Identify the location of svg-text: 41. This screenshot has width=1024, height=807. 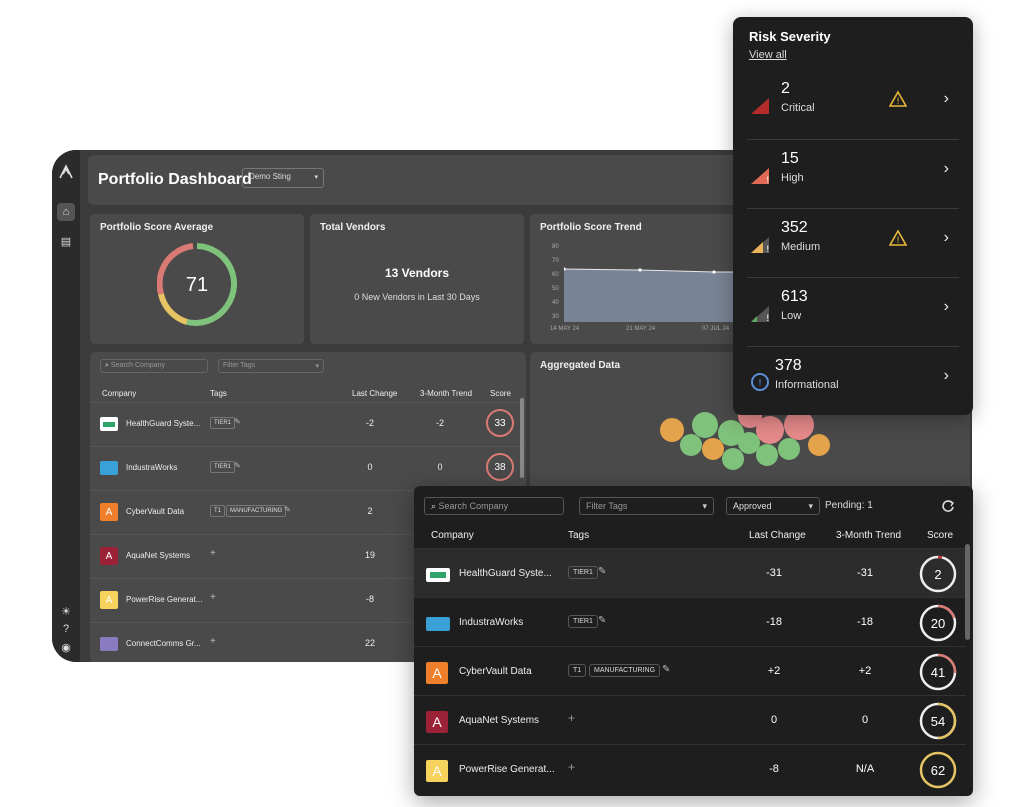
(938, 672).